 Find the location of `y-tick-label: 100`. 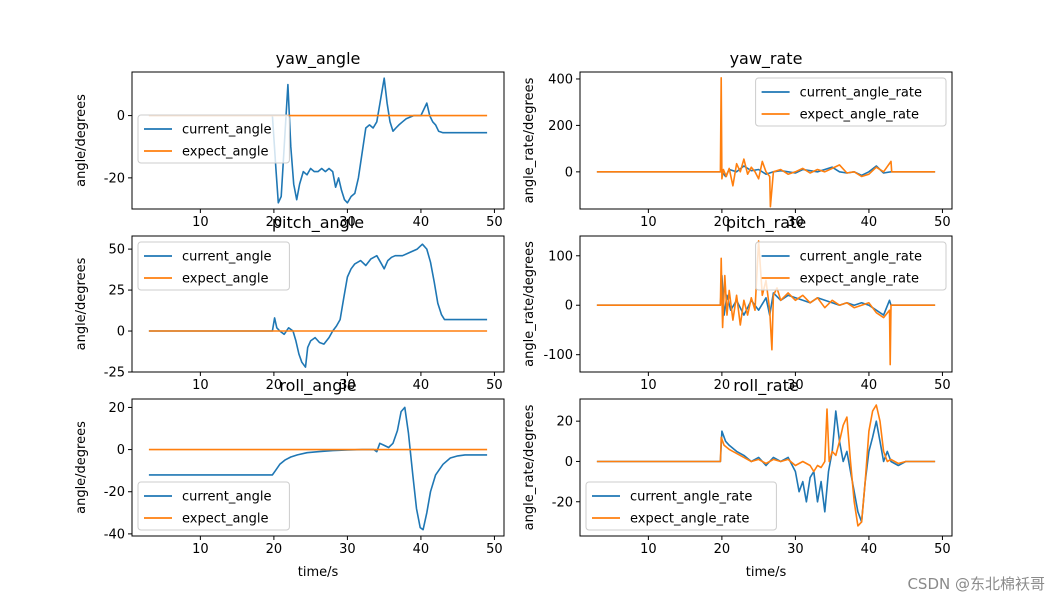

y-tick-label: 100 is located at coordinates (560, 256).